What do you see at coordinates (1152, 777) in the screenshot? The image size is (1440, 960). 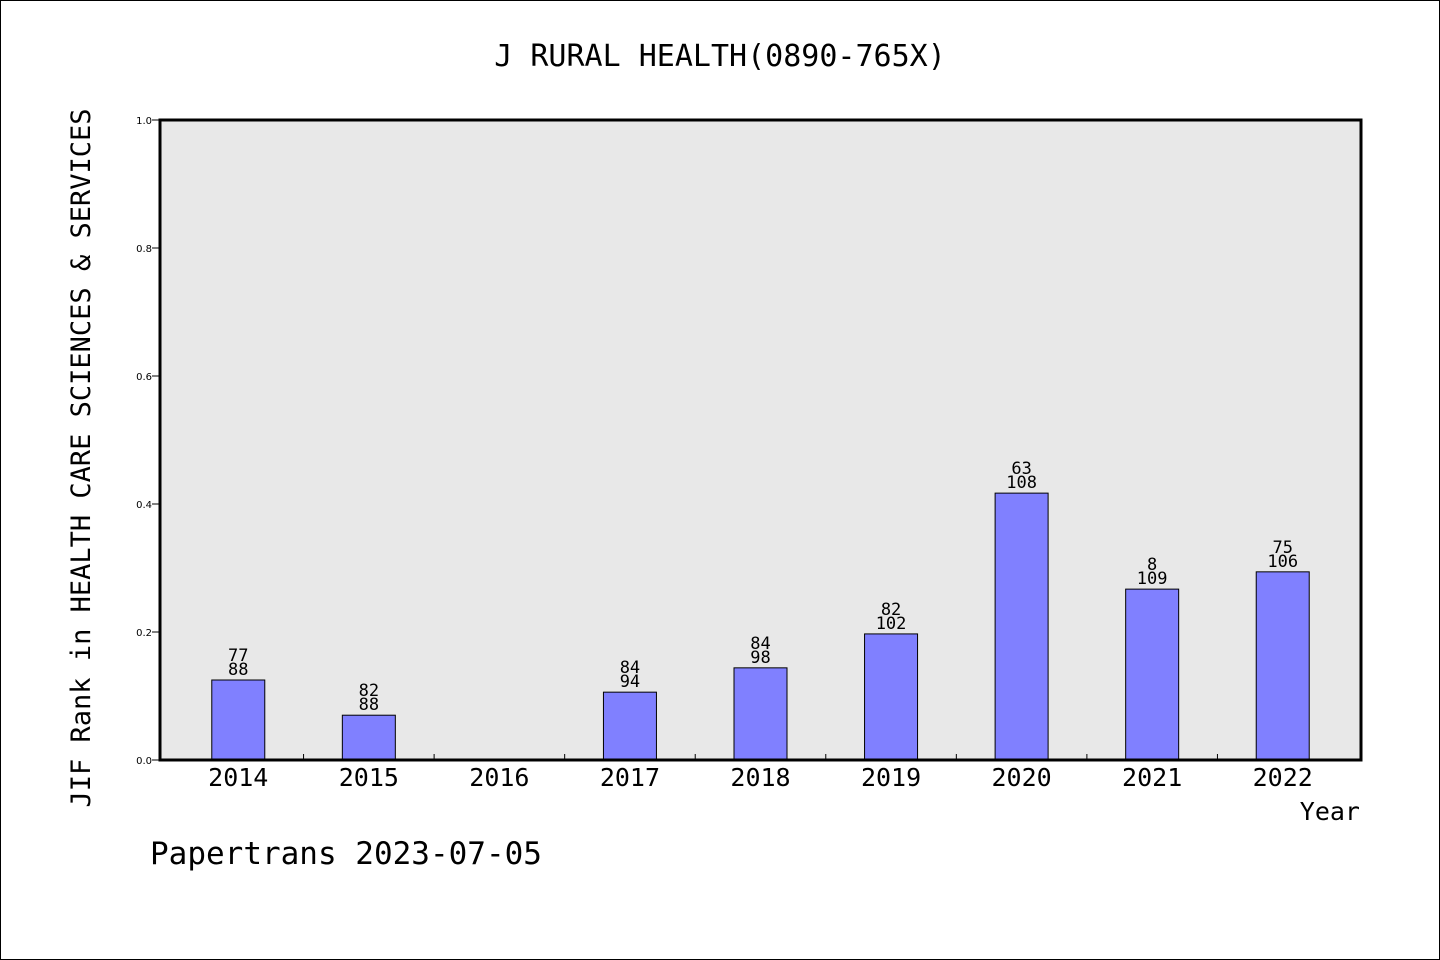 I see `x-tick-label: 2021` at bounding box center [1152, 777].